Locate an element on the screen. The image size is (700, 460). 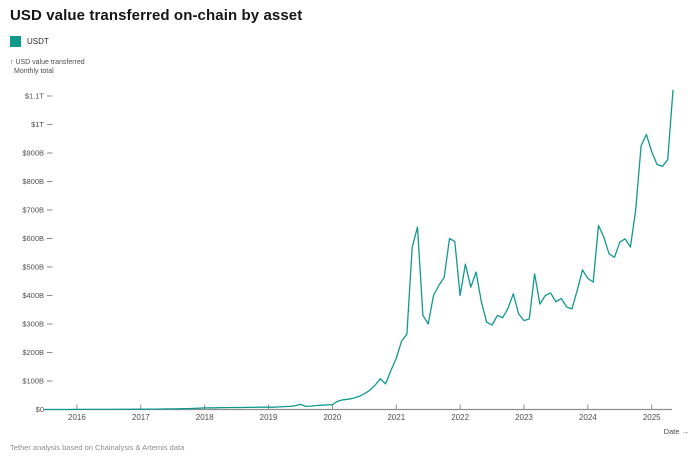
y-tick-label: $0 is located at coordinates (40, 409).